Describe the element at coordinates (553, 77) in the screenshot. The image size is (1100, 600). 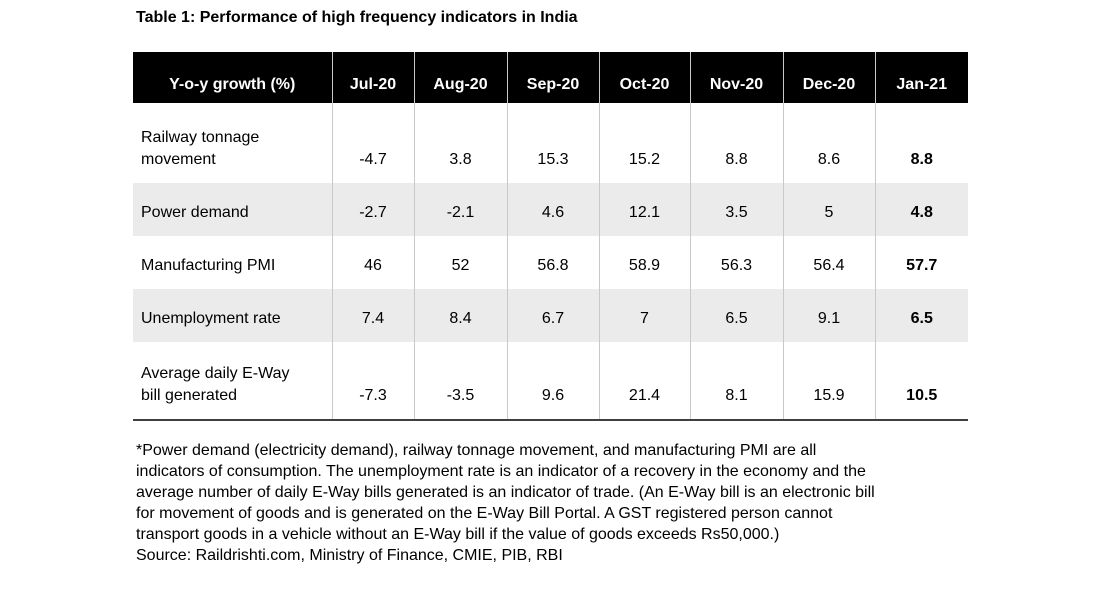
I see `column-header-sep-20: Sep-20` at that location.